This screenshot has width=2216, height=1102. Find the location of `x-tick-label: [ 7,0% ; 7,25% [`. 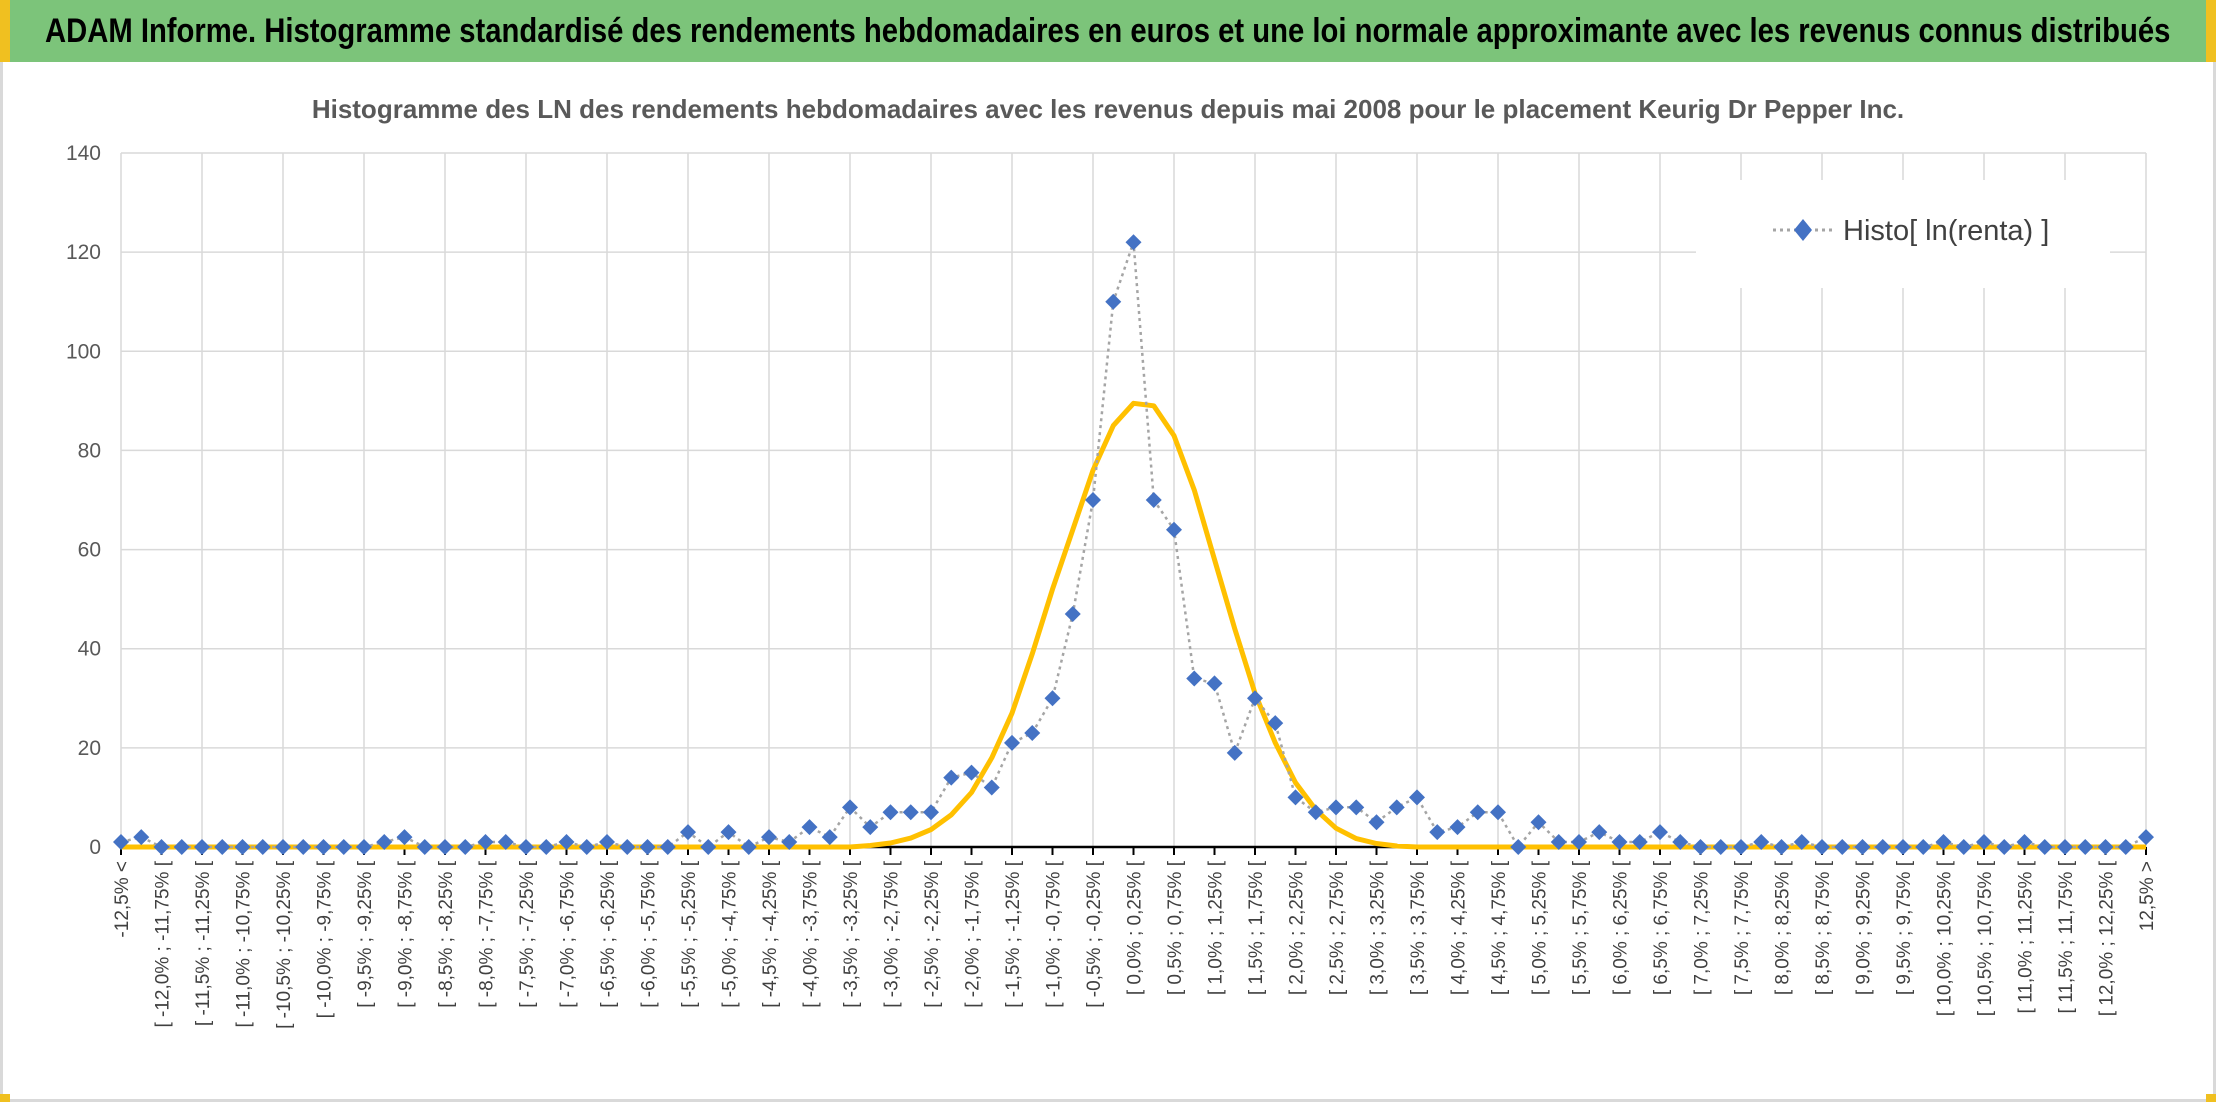

x-tick-label: [ 7,0% ; 7,25% [ is located at coordinates (1702, 927).